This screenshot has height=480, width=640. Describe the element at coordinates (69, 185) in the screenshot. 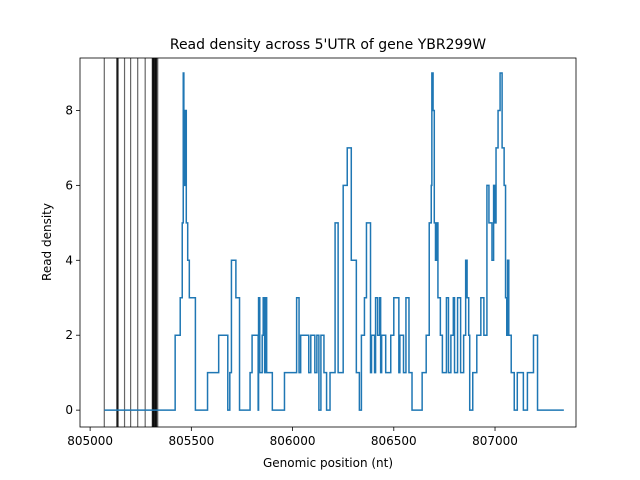

I see `y-tick-label-3: 6` at that location.